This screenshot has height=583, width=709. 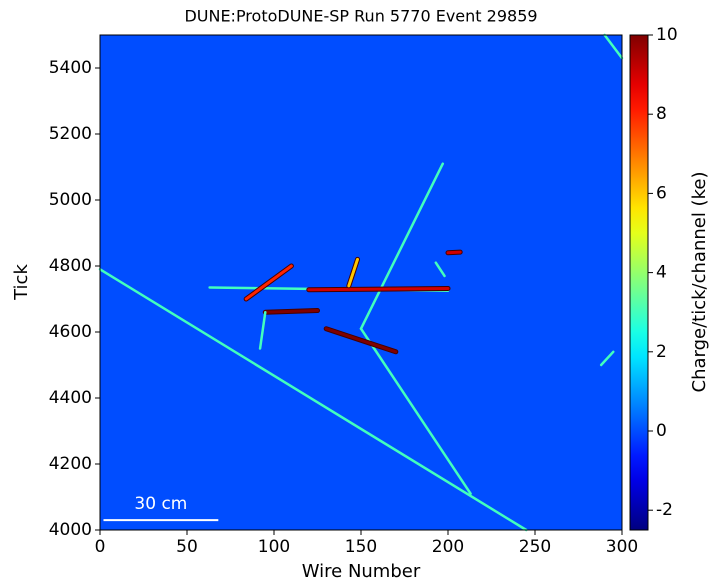 I want to click on colorbar, so click(x=639, y=282).